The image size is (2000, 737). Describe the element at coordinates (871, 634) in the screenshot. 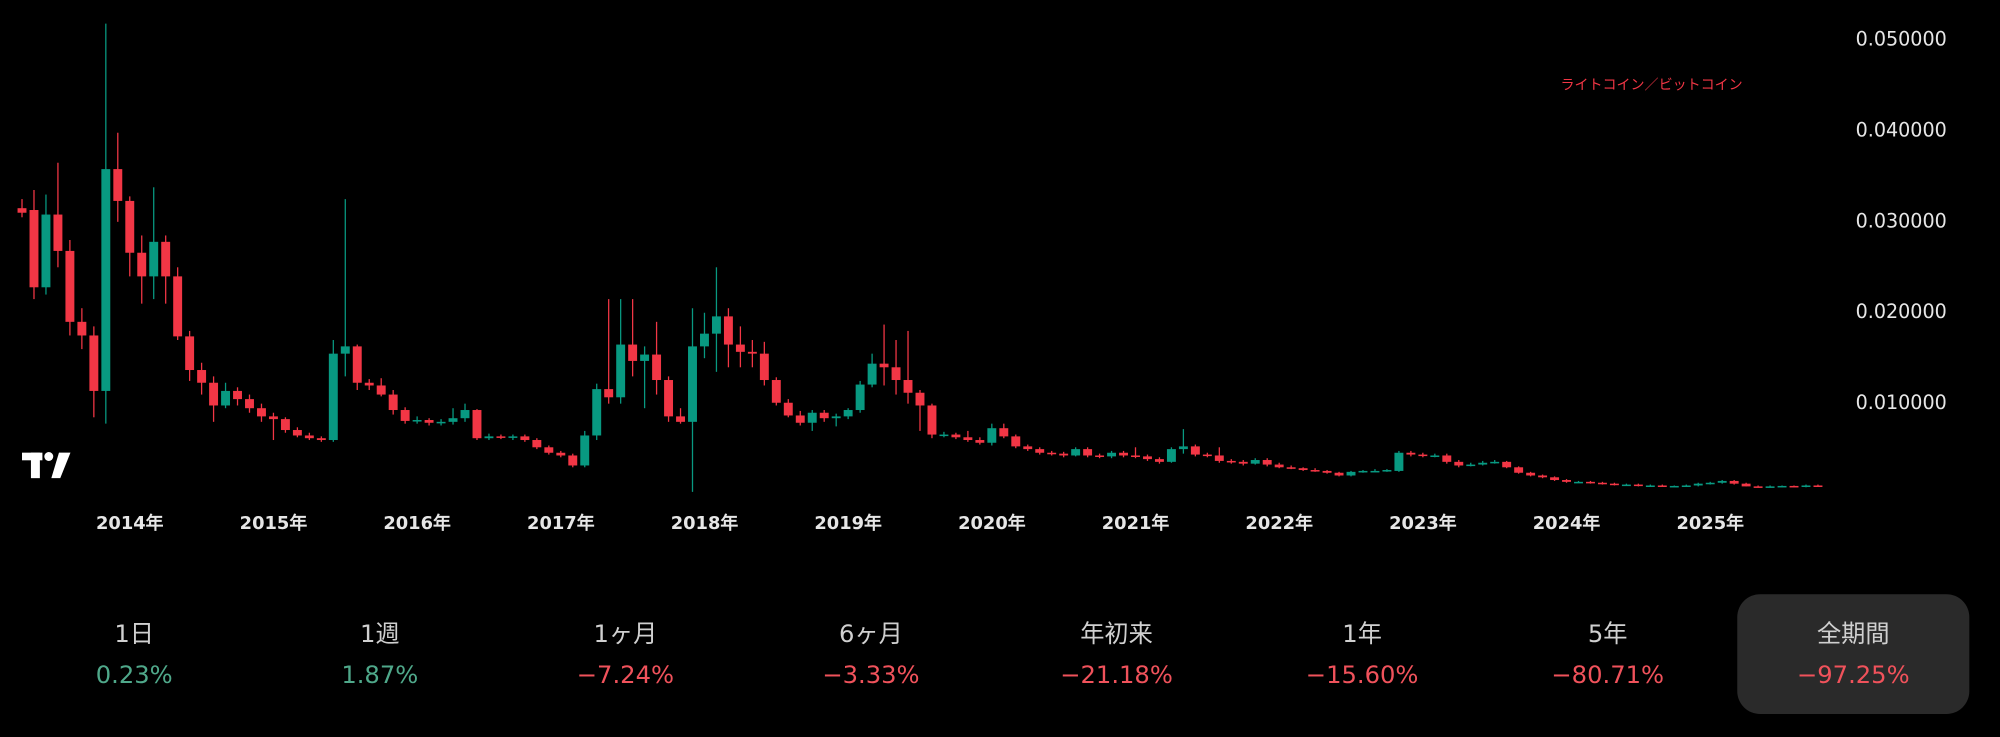

I see `period-label: 6ヶ月` at that location.